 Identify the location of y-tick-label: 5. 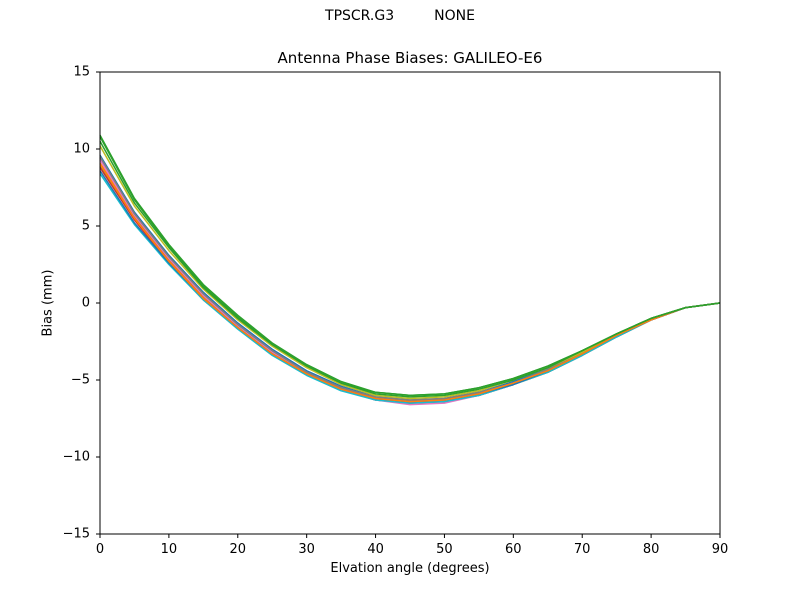
(85, 226).